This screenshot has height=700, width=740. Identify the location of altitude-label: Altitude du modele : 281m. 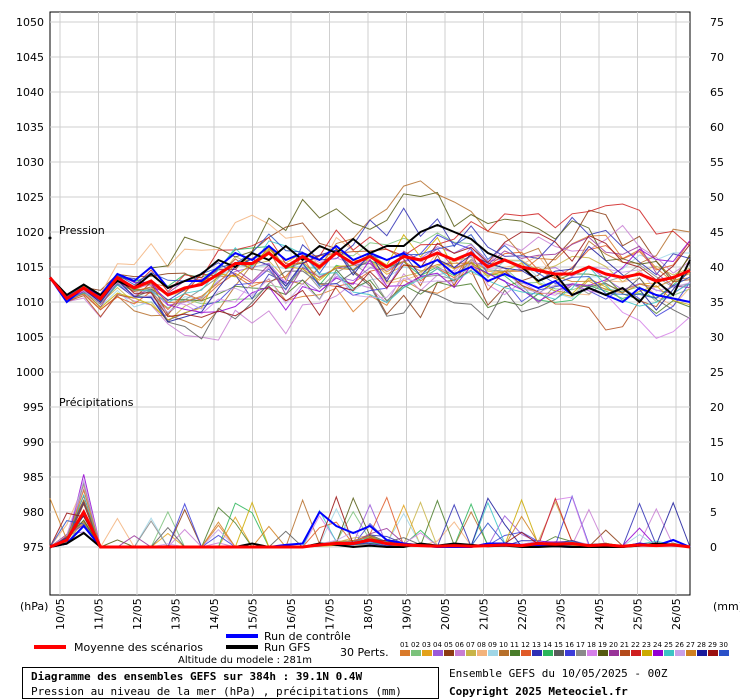
(245, 660).